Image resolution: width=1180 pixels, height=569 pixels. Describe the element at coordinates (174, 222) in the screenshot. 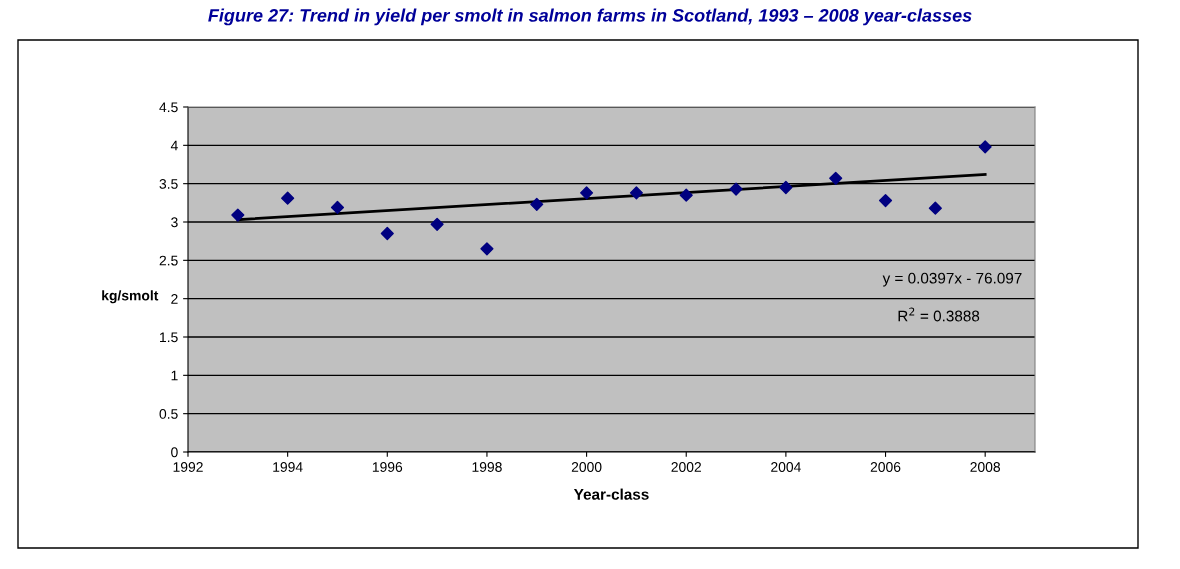

I see `y-tick-label: 3` at that location.